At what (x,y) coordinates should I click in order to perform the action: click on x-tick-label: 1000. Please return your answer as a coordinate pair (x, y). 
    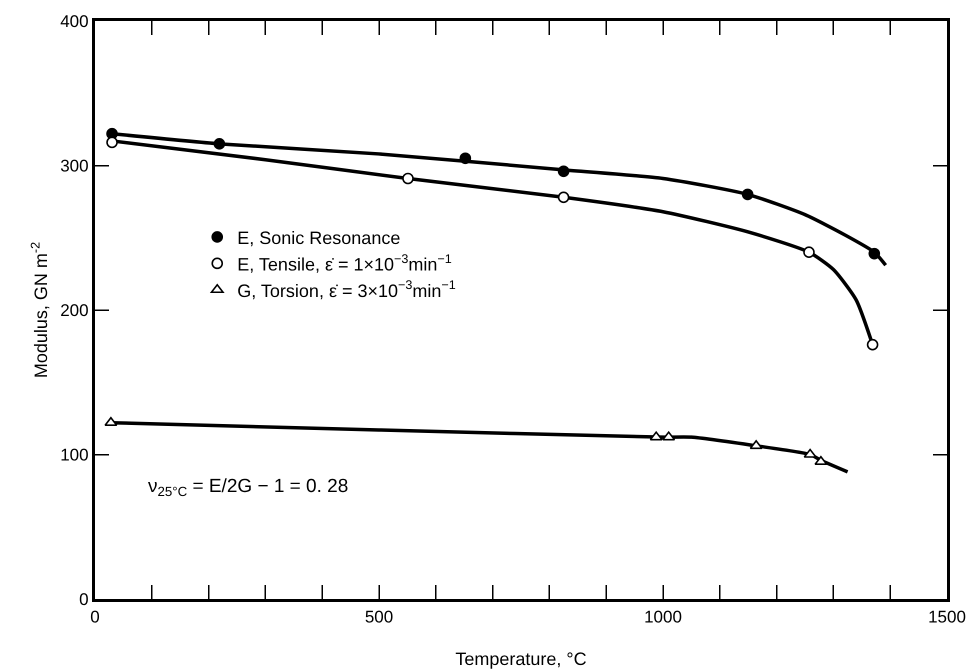
    Looking at the image, I should click on (663, 616).